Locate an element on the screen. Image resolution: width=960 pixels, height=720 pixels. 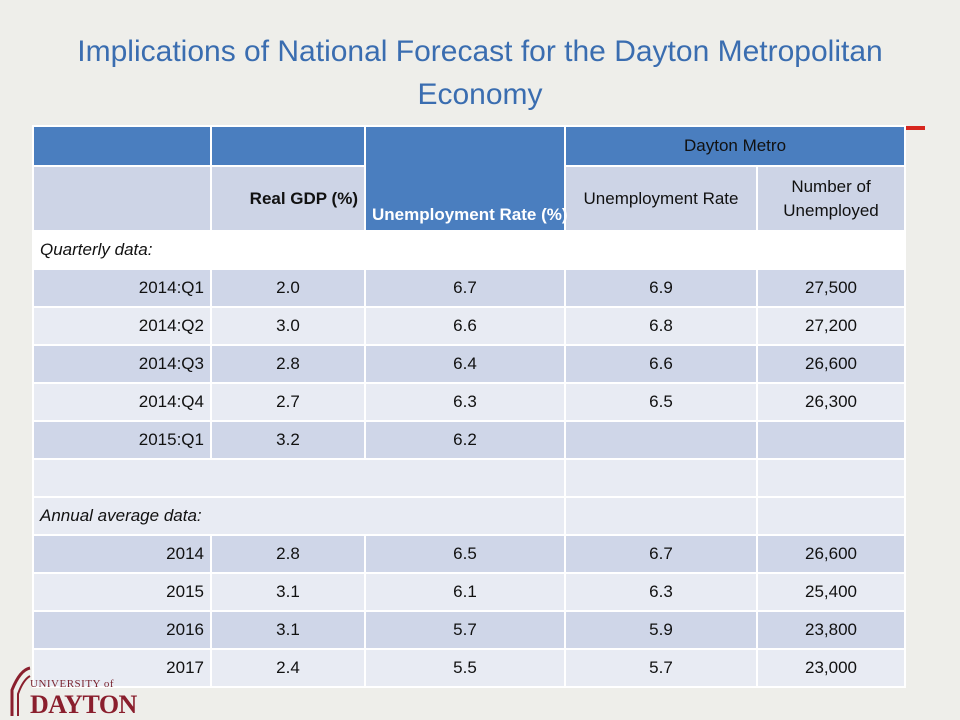
section-label-quarterly: Quarterly data: is located at coordinates (299, 250).